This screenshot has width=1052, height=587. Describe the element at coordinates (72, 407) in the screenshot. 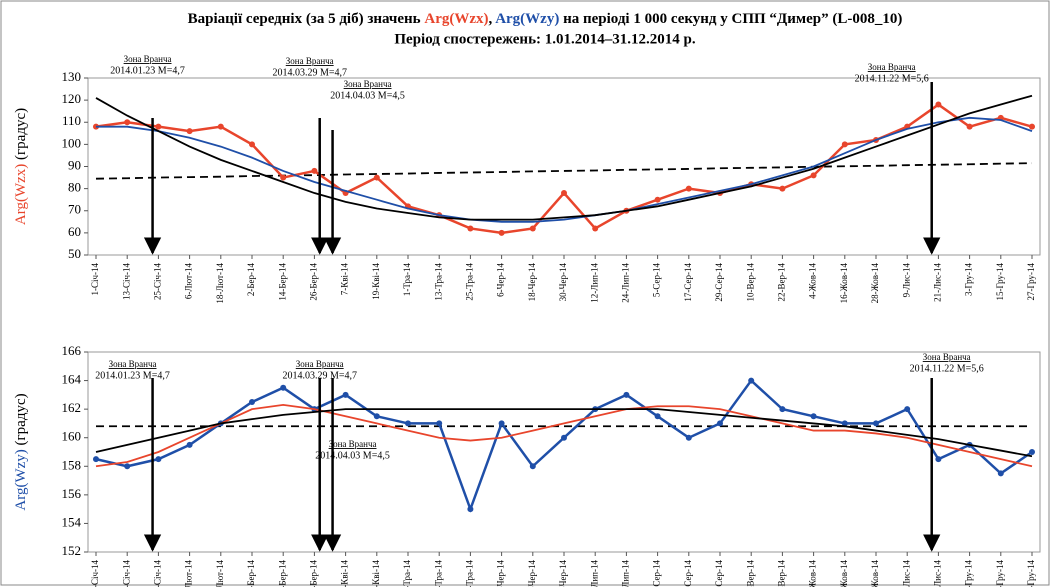

I see `y-tick-label: 162` at that location.